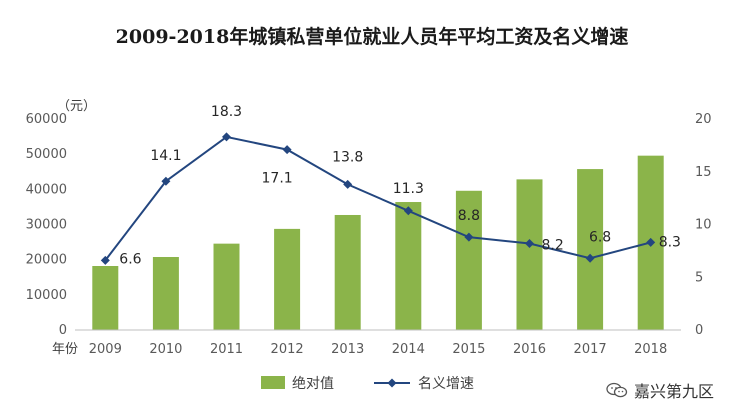 This screenshot has height=417, width=744. What do you see at coordinates (226, 349) in the screenshot?
I see `x-tick: 2011` at bounding box center [226, 349].